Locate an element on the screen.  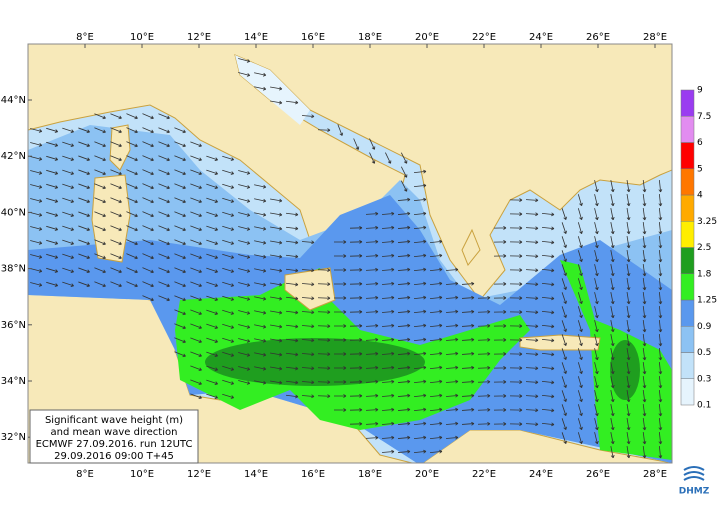
lat-label: 34°N is located at coordinates (13, 381).